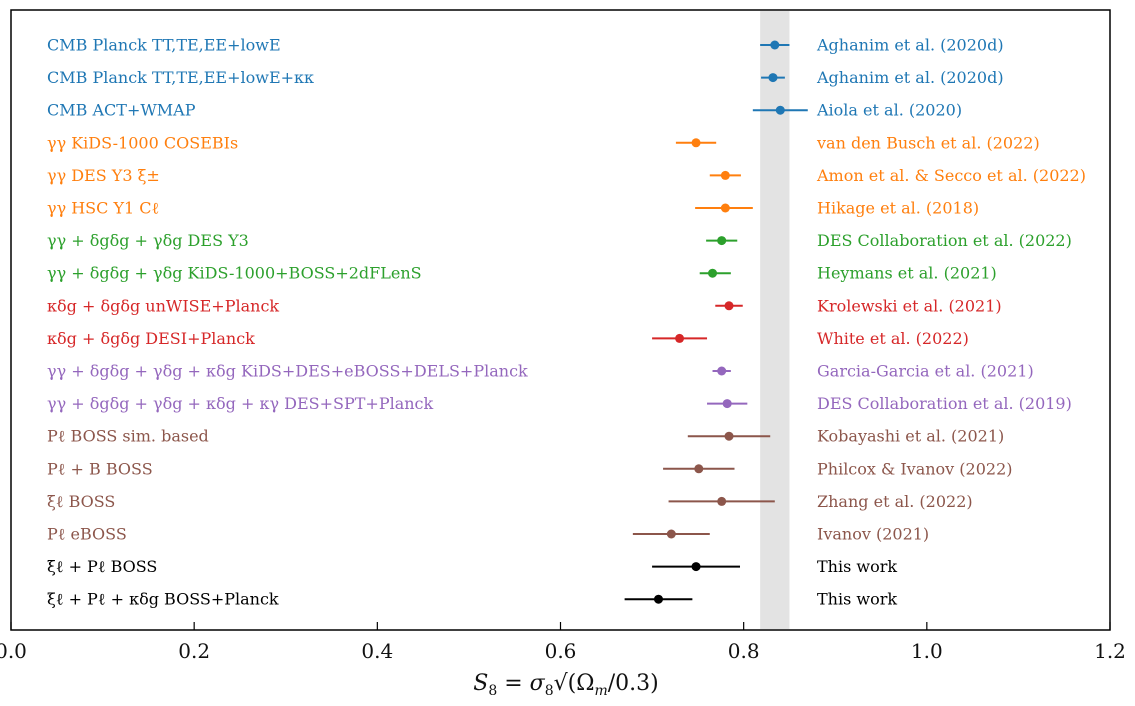 The height and width of the screenshot is (706, 1135). I want to click on row-label: CMB Planck TT,TE,EE+lowE, so click(164, 45).